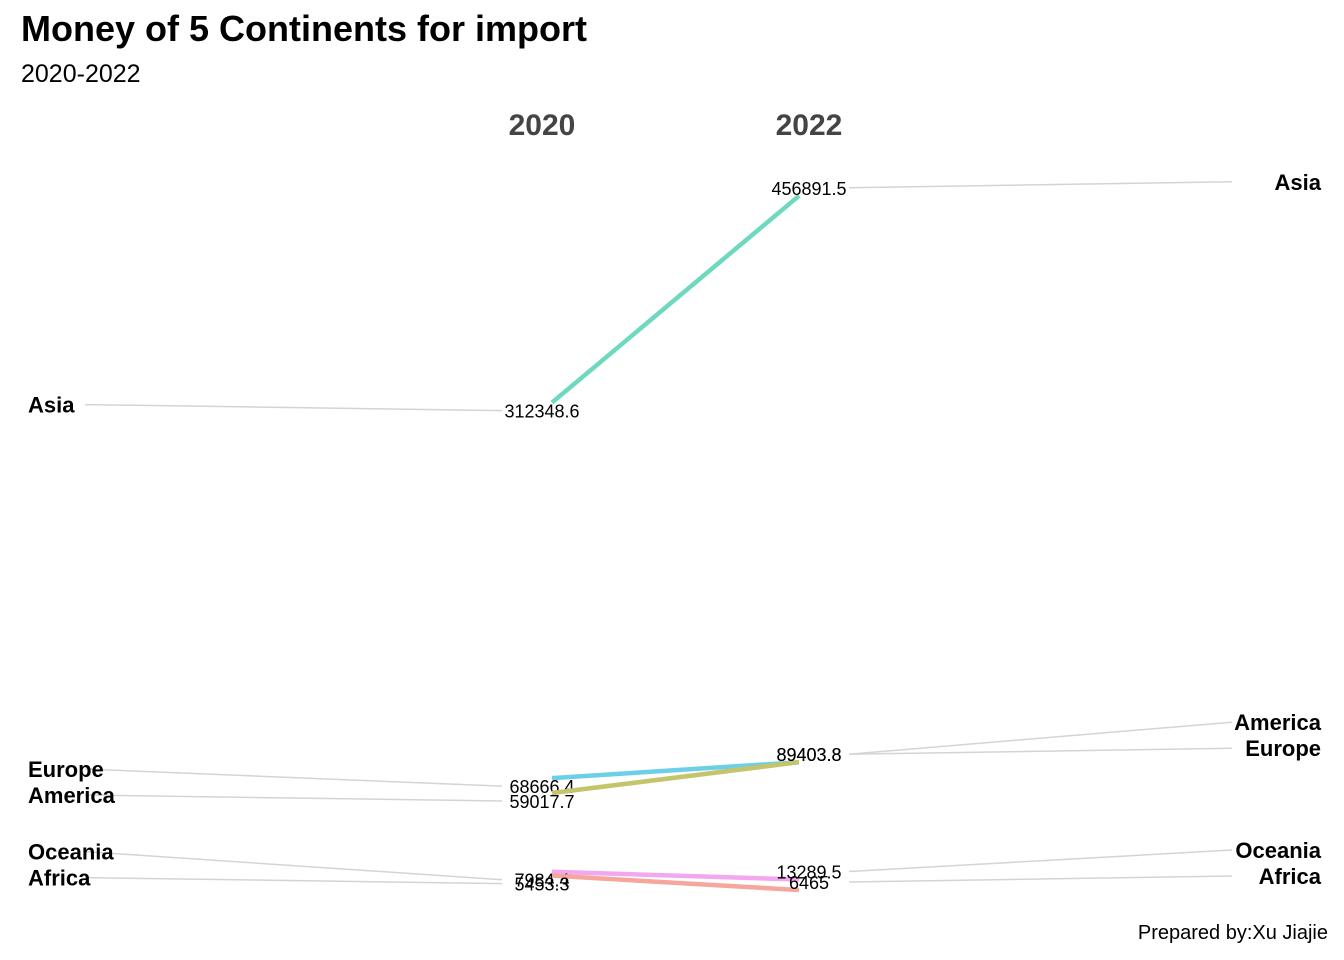  I want to click on connector-left-africa, so click(293, 880).